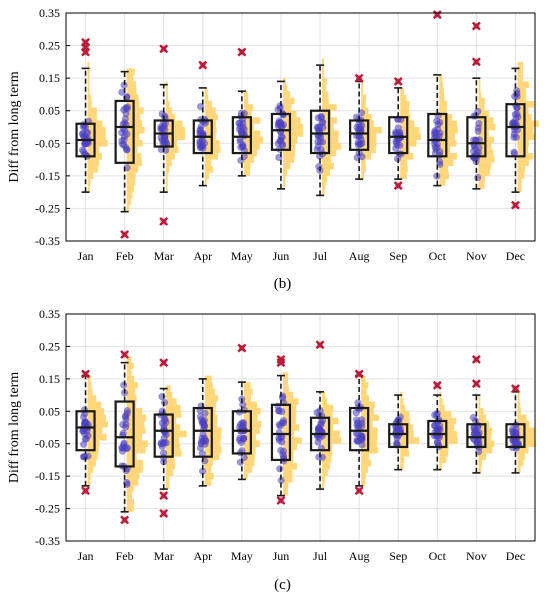 The height and width of the screenshot is (605, 550). I want to click on category-jul, so click(325, 415).